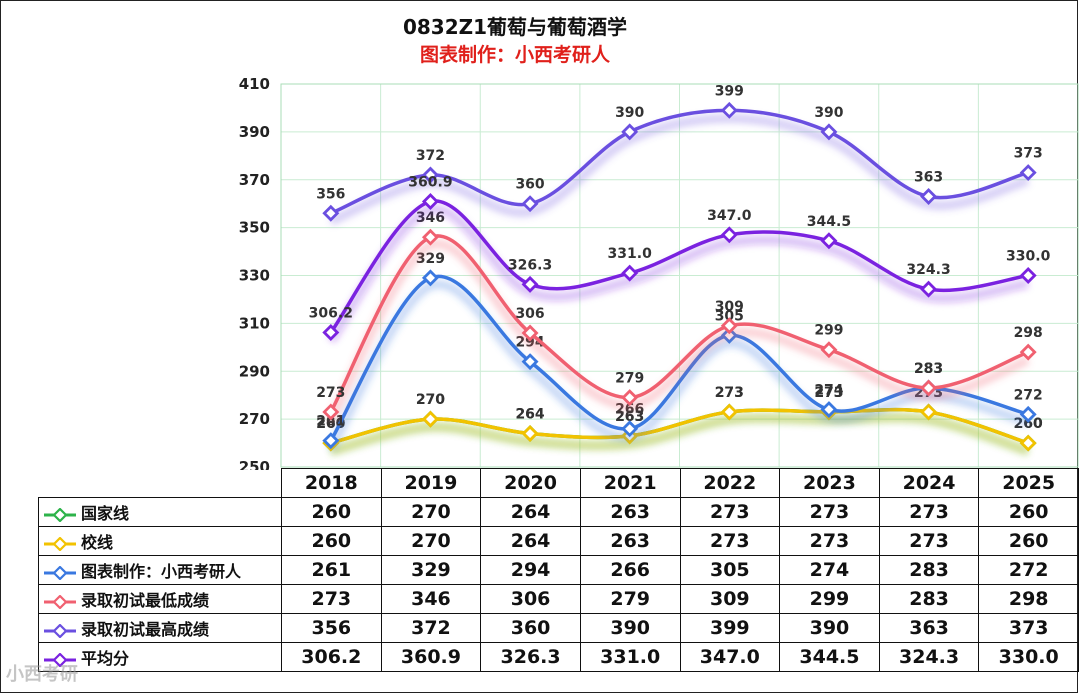  I want to click on data-label: 330.0, so click(1028, 257).